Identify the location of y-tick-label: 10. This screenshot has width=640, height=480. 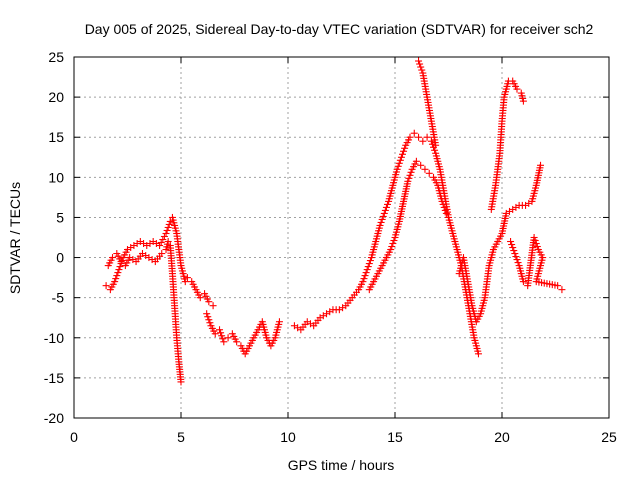
(56, 177).